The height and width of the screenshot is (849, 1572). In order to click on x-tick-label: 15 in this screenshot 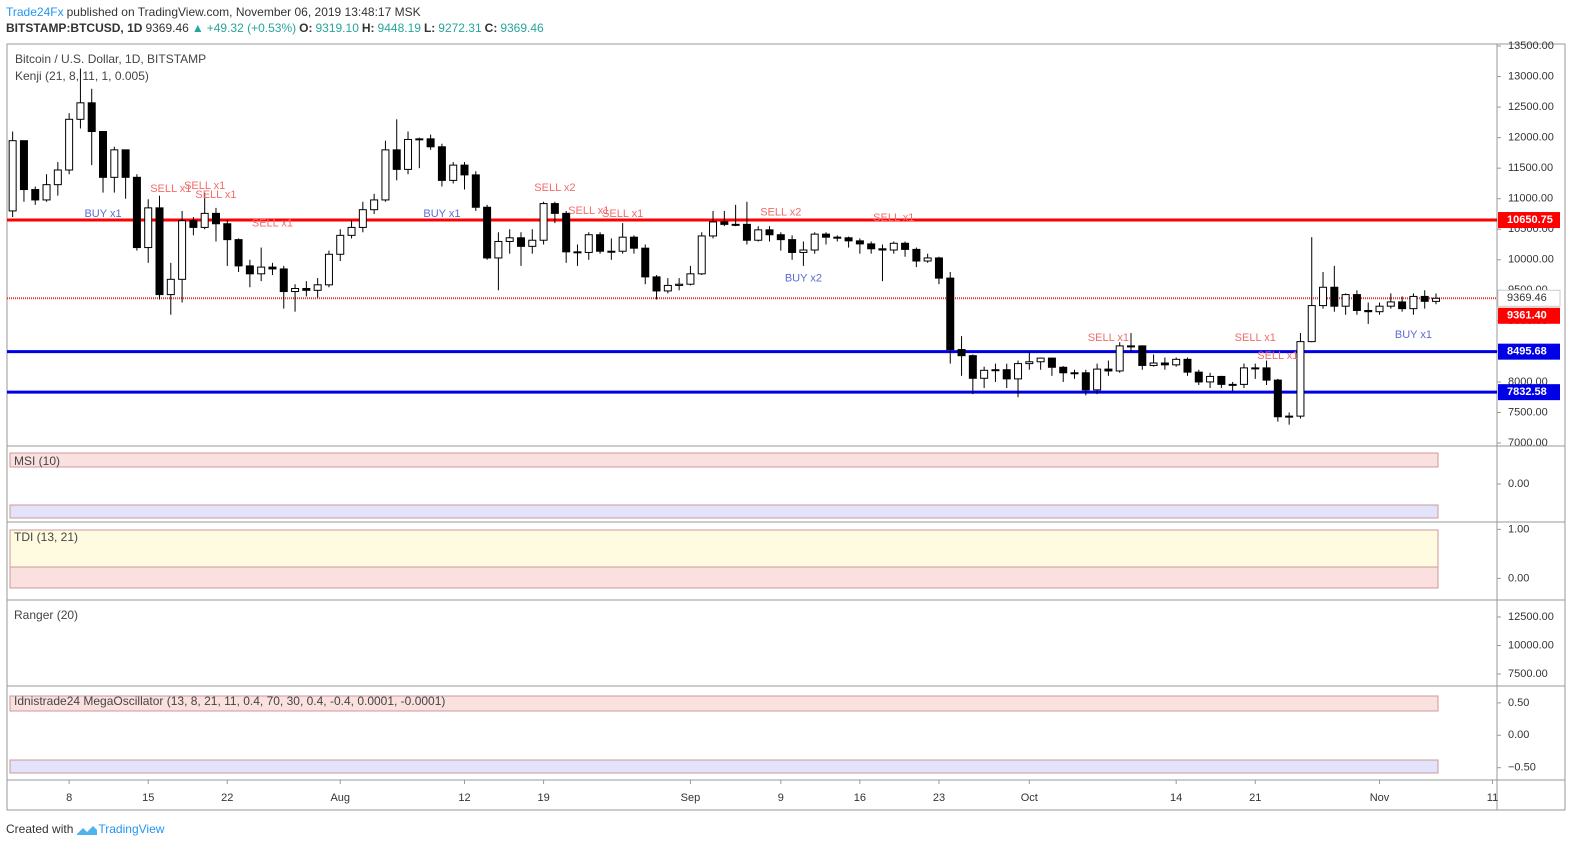, I will do `click(148, 798)`.